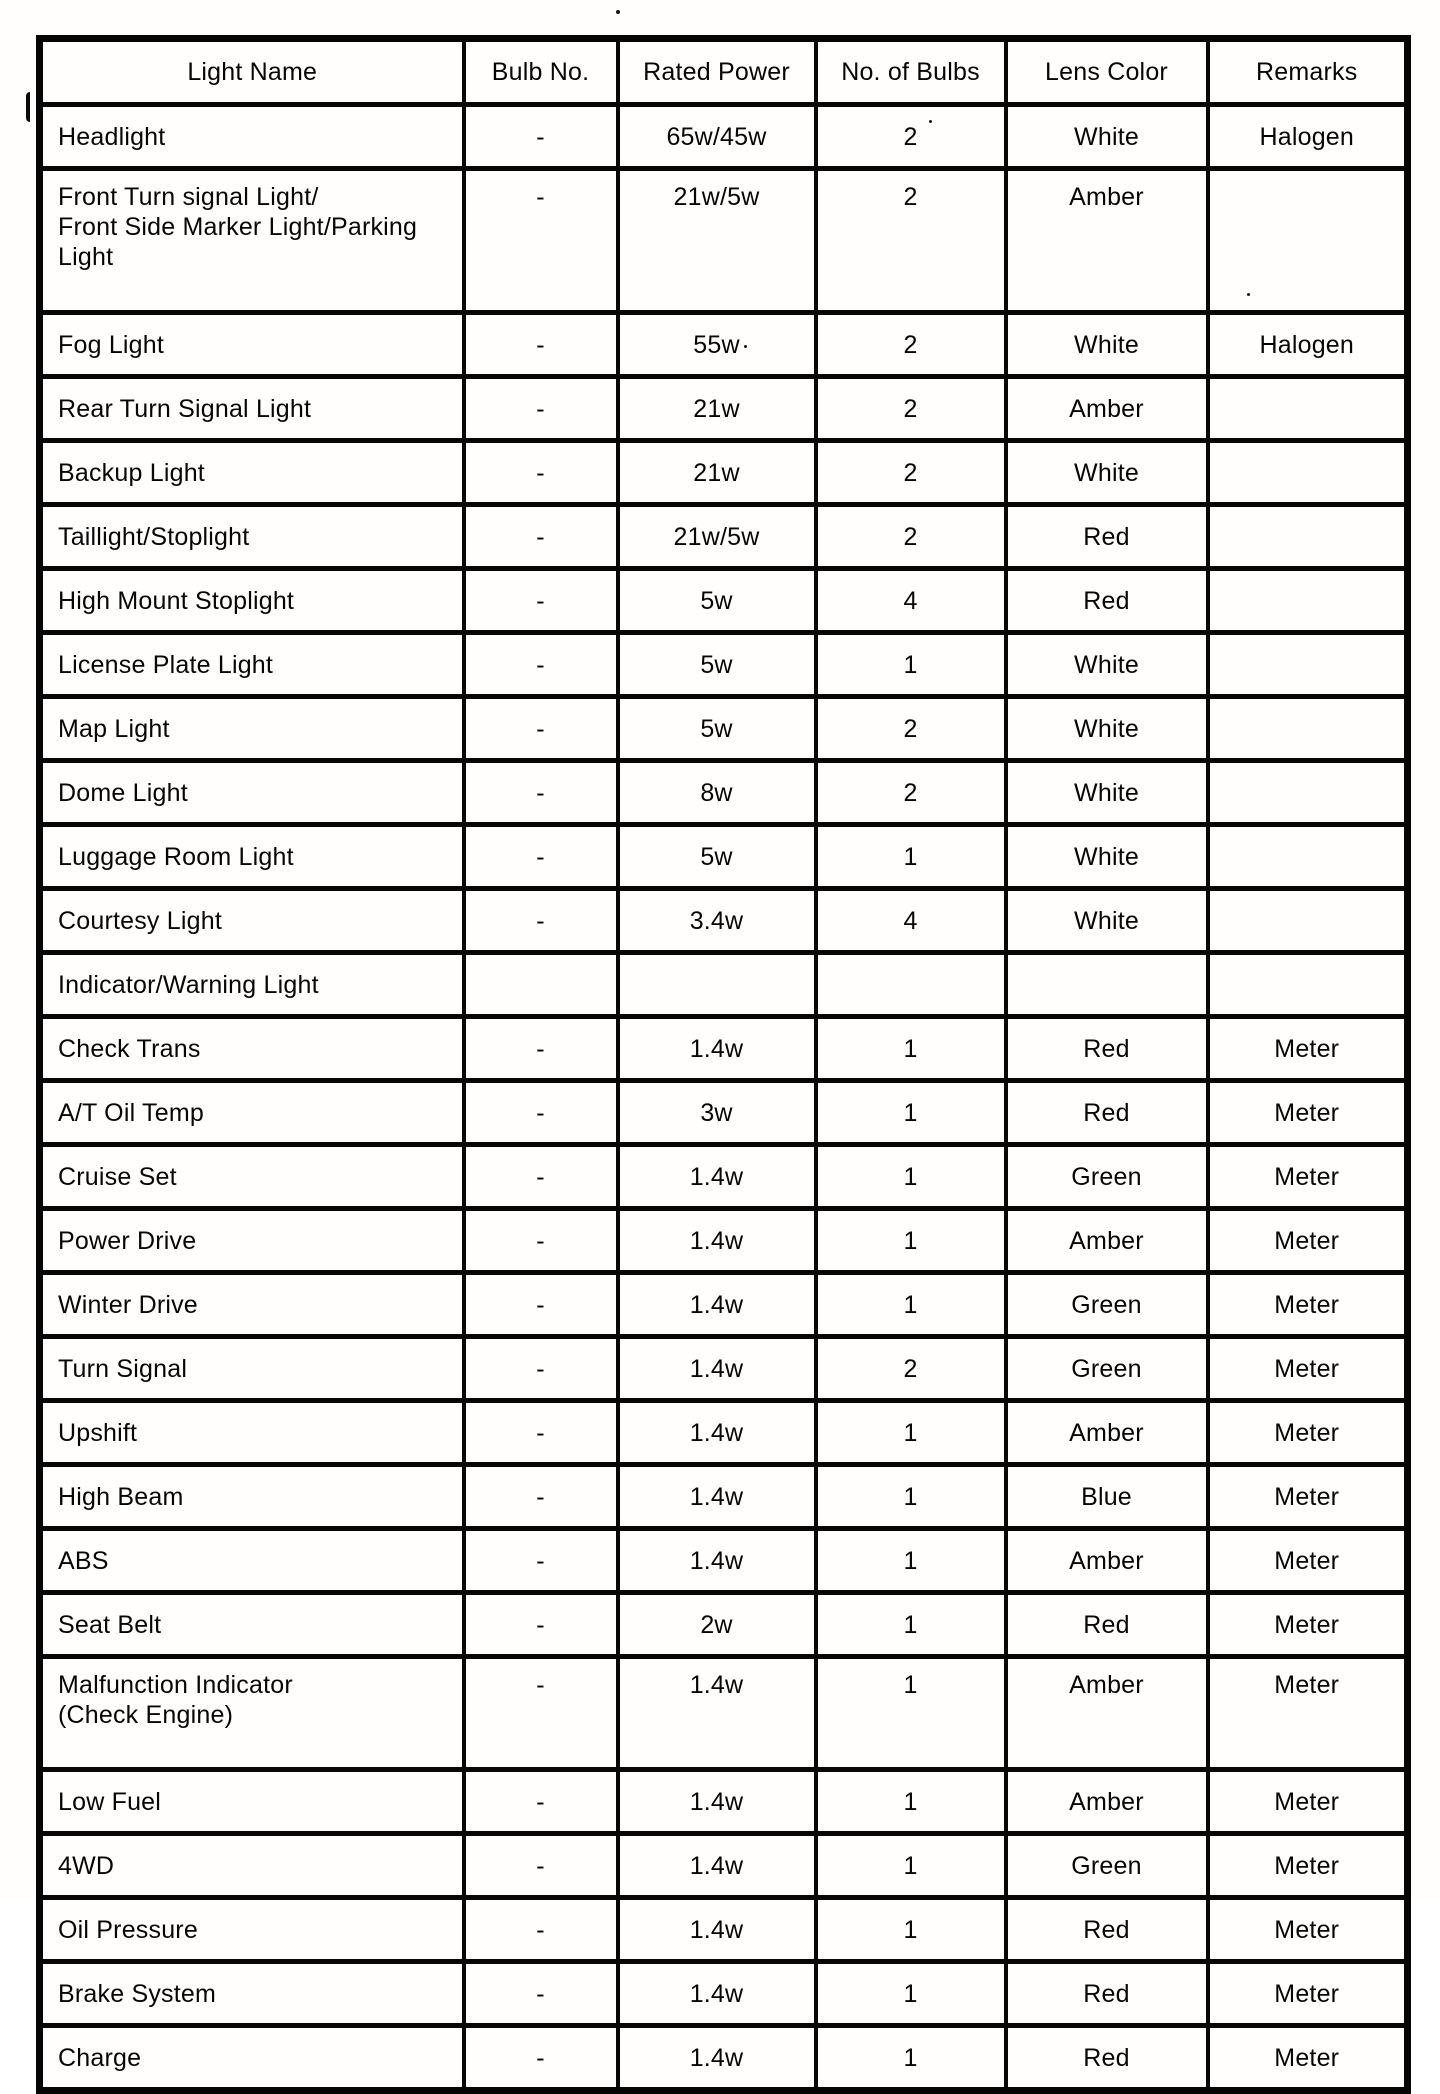 This screenshot has width=1440, height=2094. I want to click on cell-light-name: License Plate Light, so click(251, 664).